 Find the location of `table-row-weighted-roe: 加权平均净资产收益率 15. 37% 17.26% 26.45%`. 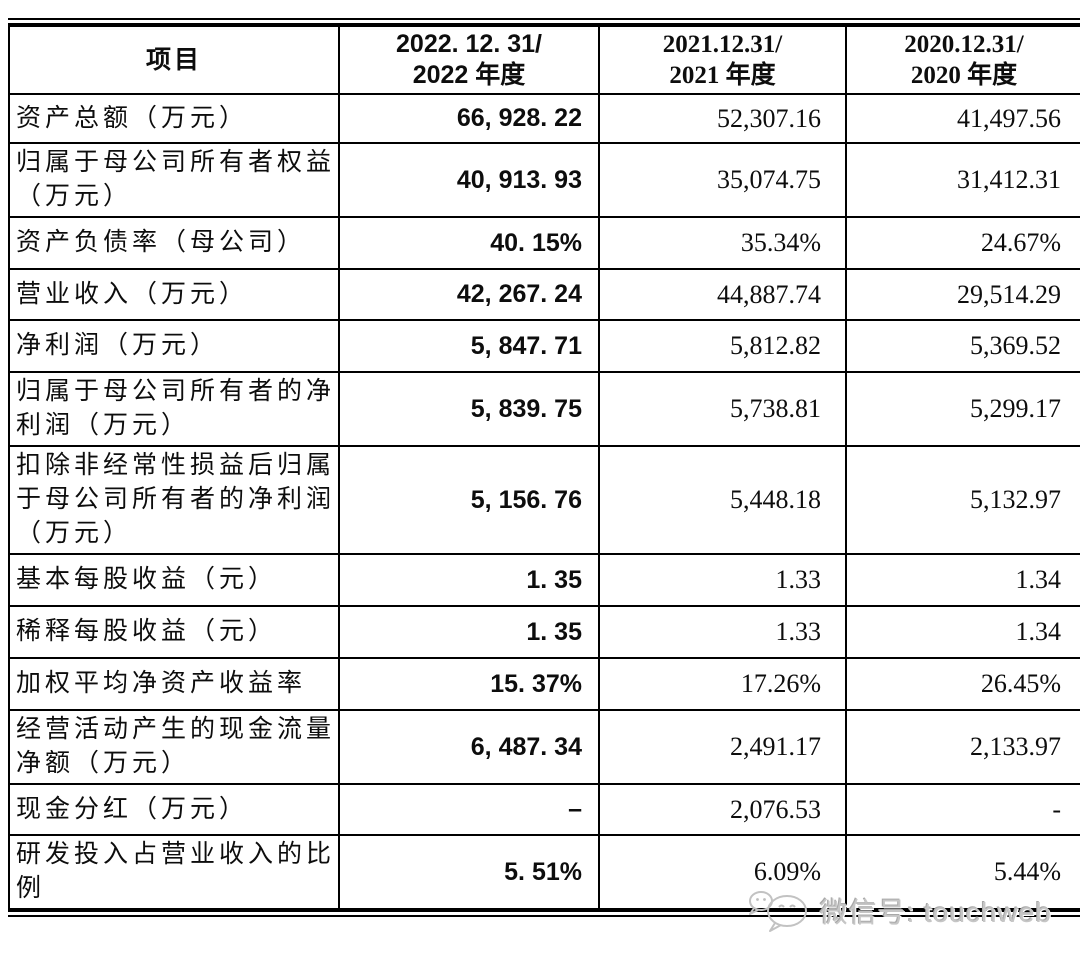

table-row-weighted-roe: 加权平均净资产收益率 15. 37% 17.26% 26.45% is located at coordinates (544, 684).